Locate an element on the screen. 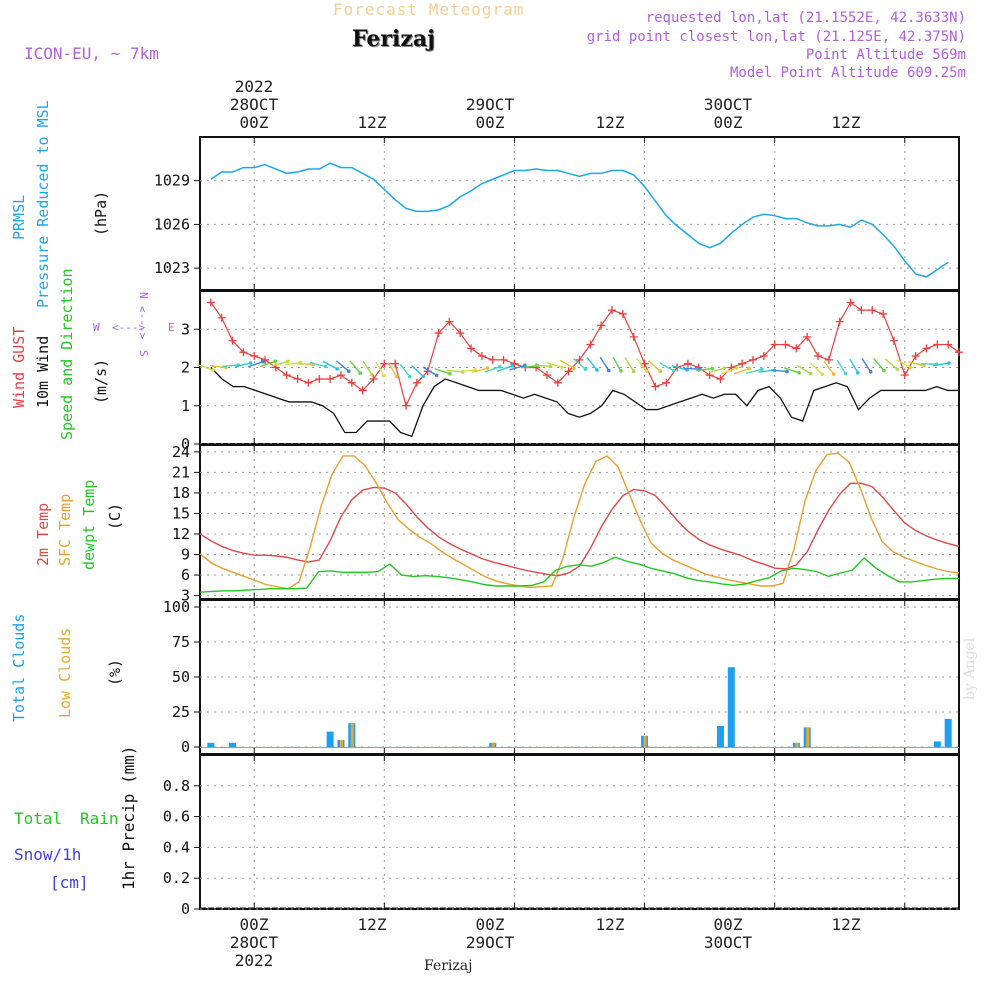 The height and width of the screenshot is (1000, 1000). panel-frame-temperature is located at coordinates (579, 522).